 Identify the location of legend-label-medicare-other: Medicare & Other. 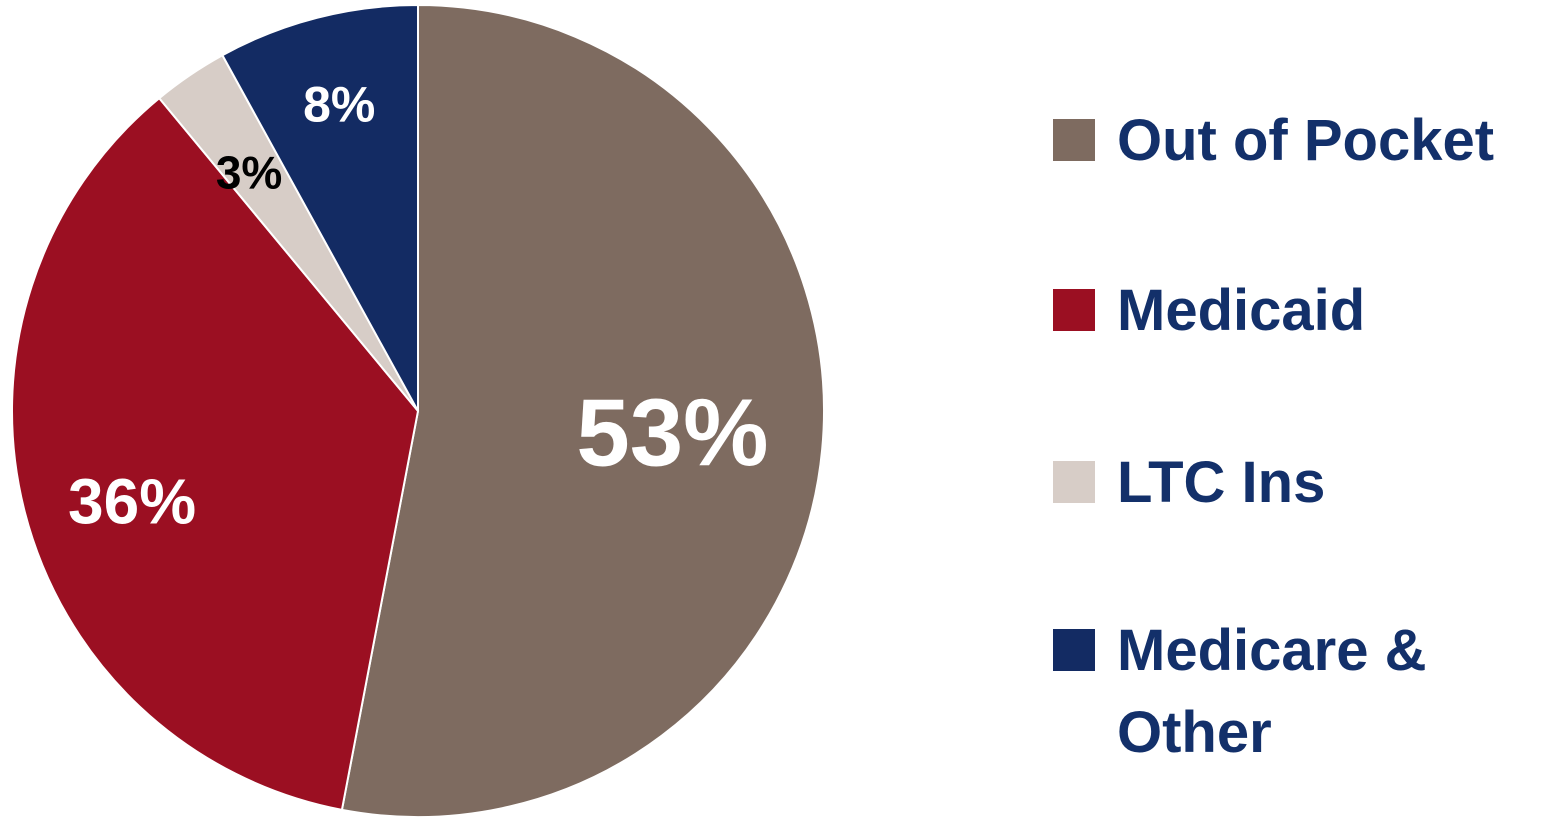
(1272, 691).